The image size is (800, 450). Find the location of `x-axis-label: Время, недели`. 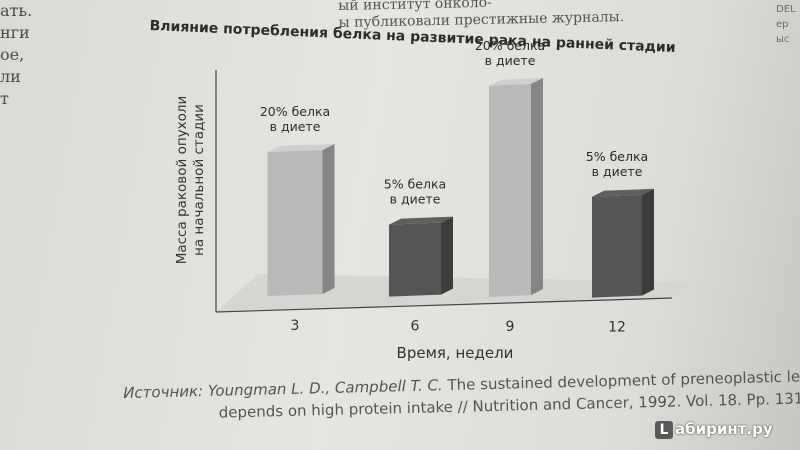

x-axis-label: Время, недели is located at coordinates (455, 353).